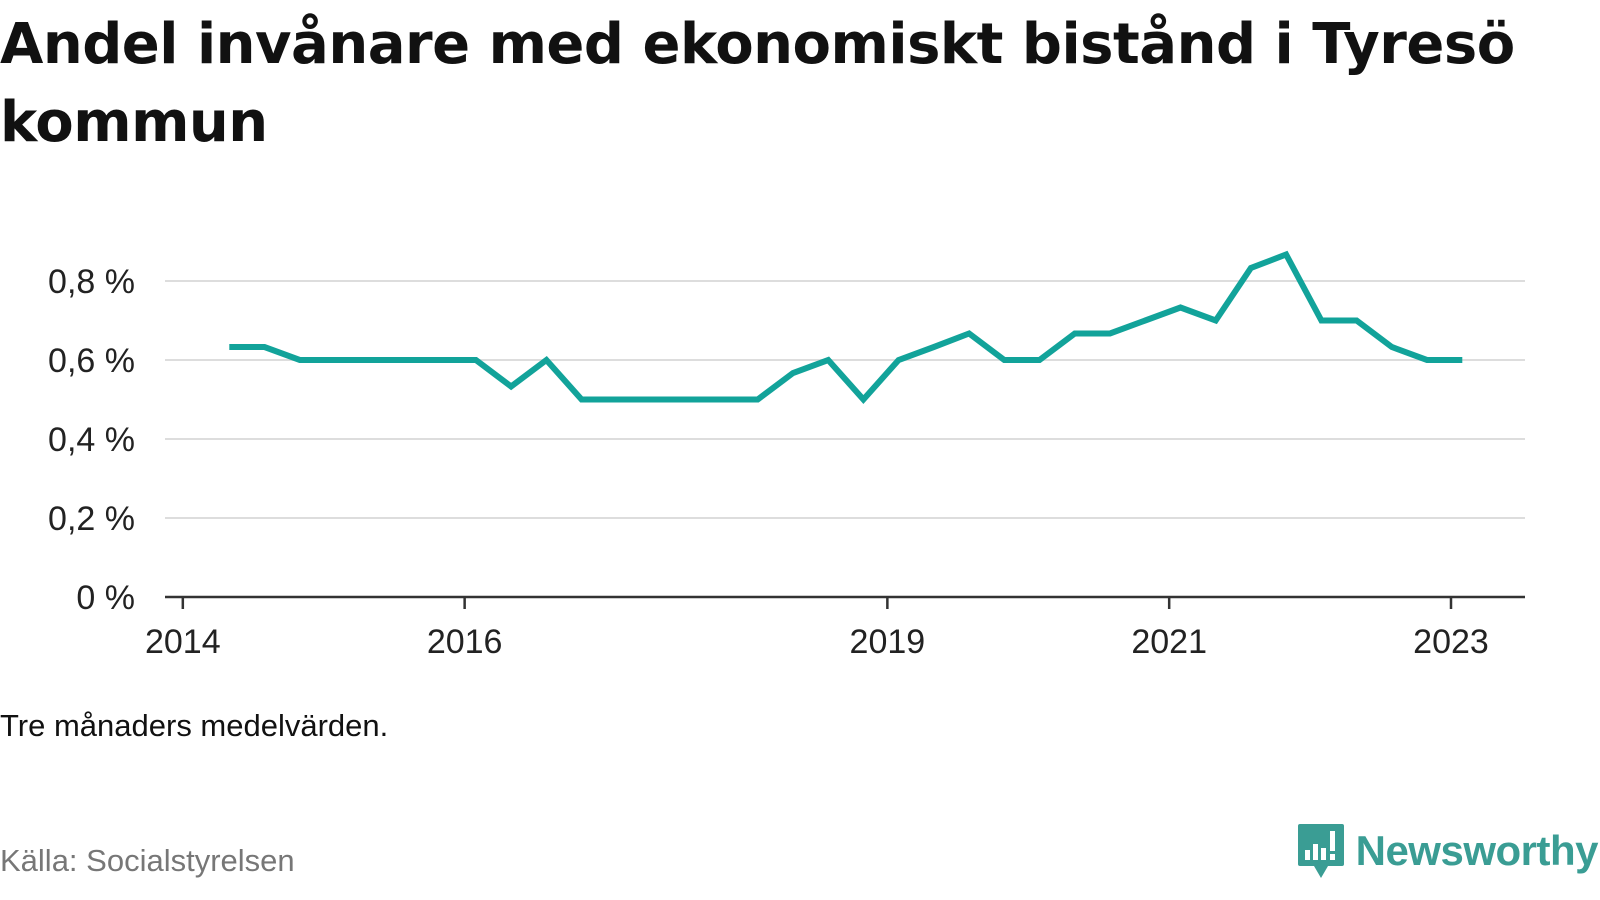 This screenshot has width=1600, height=900. Describe the element at coordinates (105, 598) in the screenshot. I see `y-tick-label: 0 %` at that location.